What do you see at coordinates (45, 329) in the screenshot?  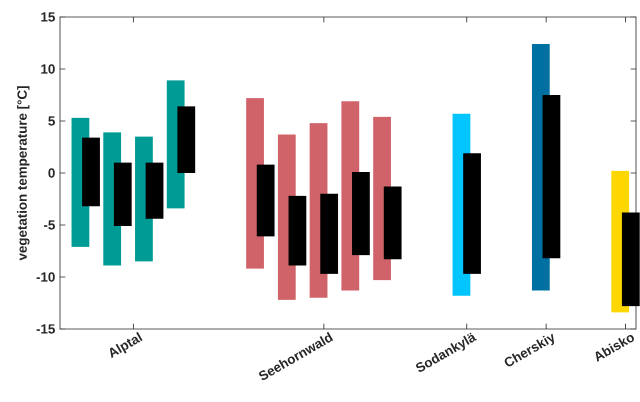 I see `y-tick-label: -15` at bounding box center [45, 329].